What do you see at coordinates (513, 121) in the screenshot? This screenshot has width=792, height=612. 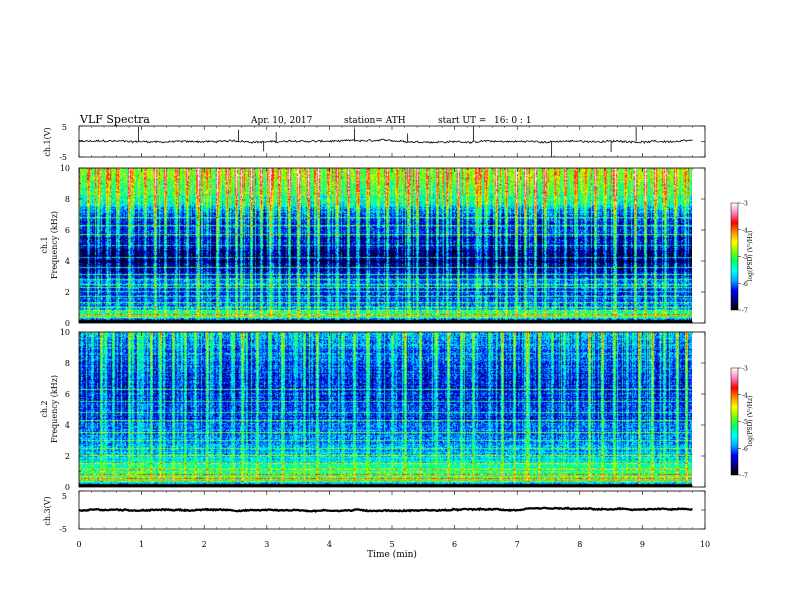 I see `start-ut-value: 16: 0 : 1` at bounding box center [513, 121].